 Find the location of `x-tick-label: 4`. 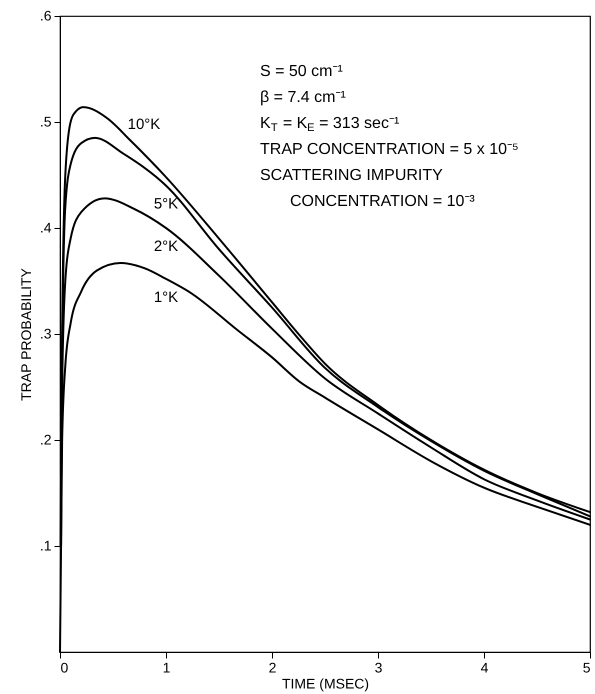

x-tick-label: 4 is located at coordinates (484, 668).